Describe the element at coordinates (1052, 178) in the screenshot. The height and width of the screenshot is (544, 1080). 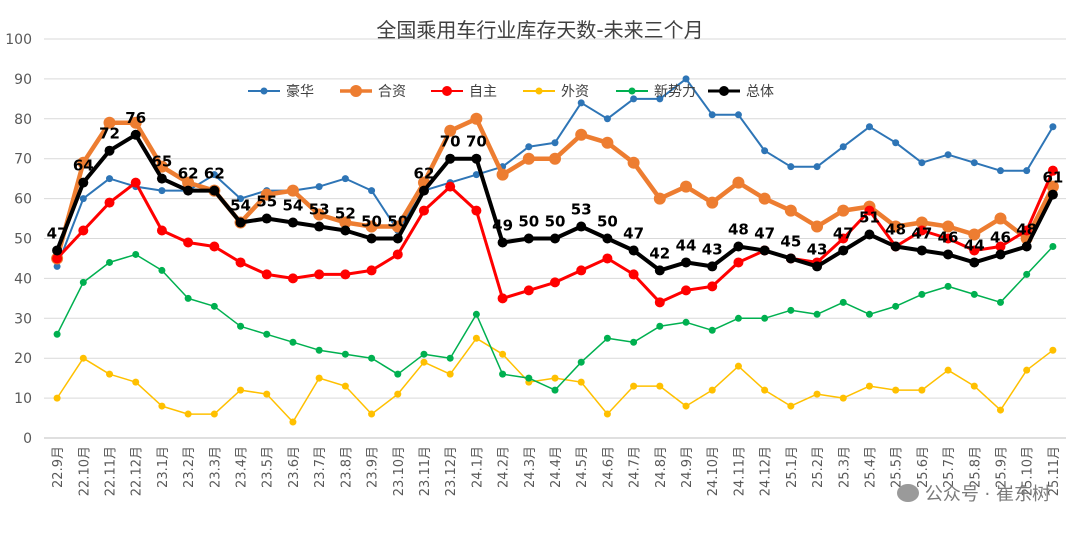
I see `data-label: 61` at that location.